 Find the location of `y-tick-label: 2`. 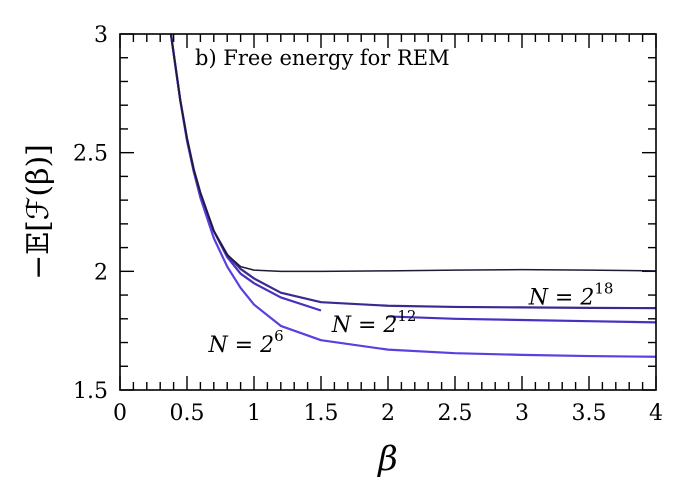

y-tick-label: 2 is located at coordinates (101, 272).